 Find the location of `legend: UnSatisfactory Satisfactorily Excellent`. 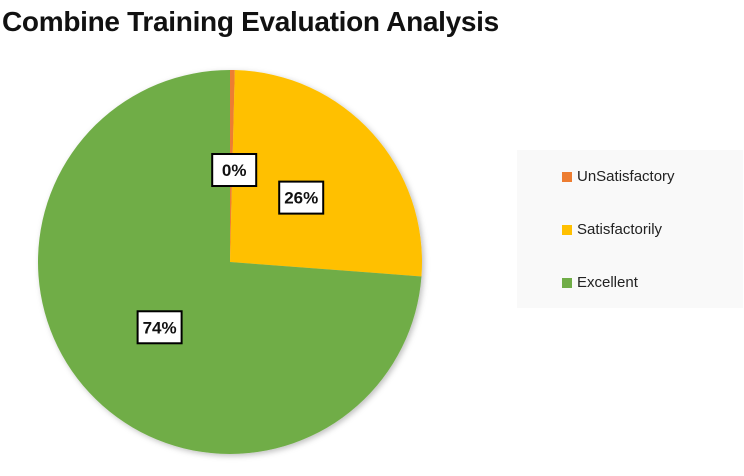

legend: UnSatisfactory Satisfactorily Excellent is located at coordinates (630, 229).